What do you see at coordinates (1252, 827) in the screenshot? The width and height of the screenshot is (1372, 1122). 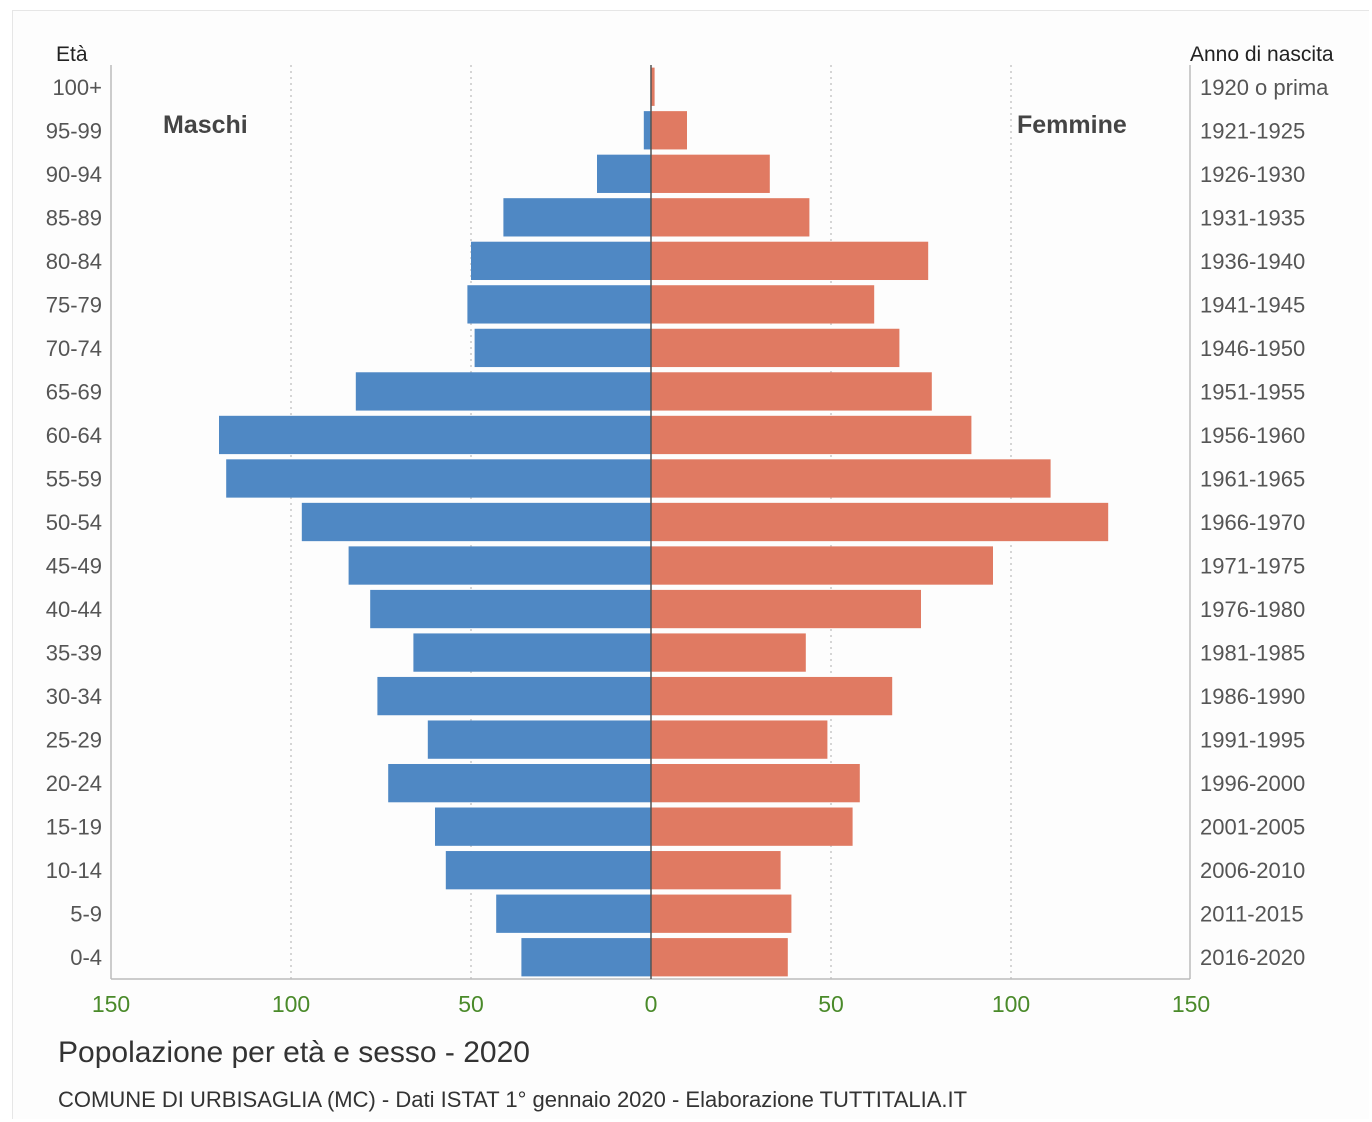 I see `birth-year-label: 2001-2005` at bounding box center [1252, 827].